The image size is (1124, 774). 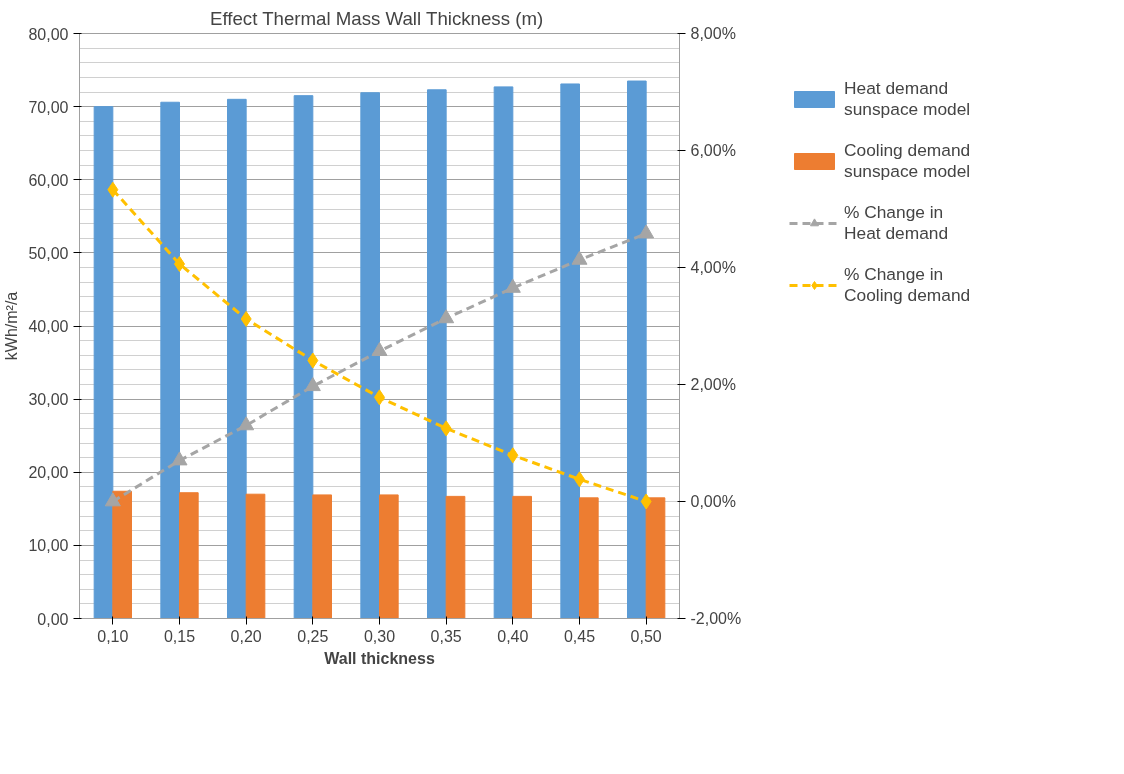 What do you see at coordinates (713, 501) in the screenshot?
I see `y2-tick-label: 0,00%` at bounding box center [713, 501].